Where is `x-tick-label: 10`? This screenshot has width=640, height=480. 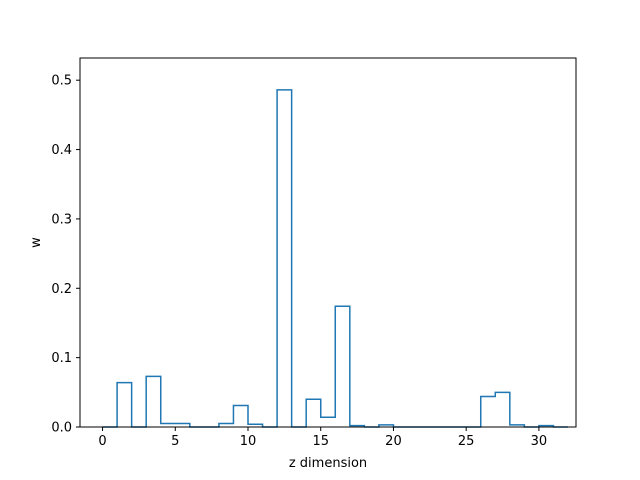 x-tick-label: 10 is located at coordinates (248, 441).